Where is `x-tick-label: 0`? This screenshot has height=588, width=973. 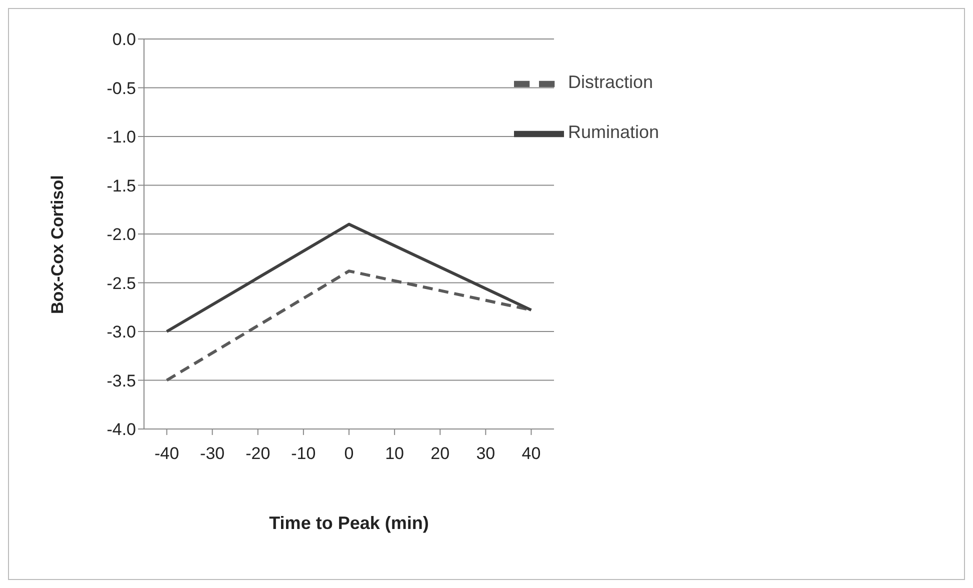
x-tick-label: 0 is located at coordinates (349, 454).